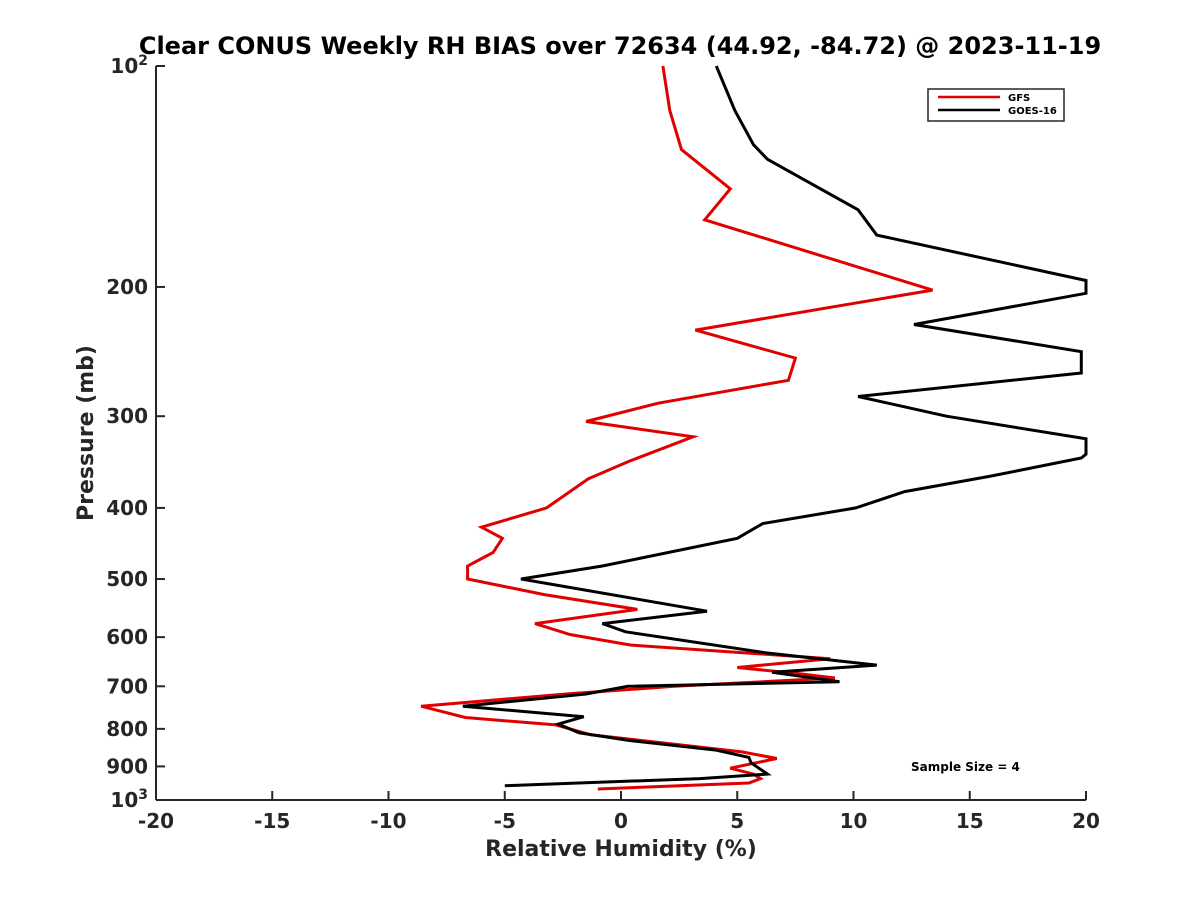 This screenshot has height=900, width=1200. Describe the element at coordinates (127, 416) in the screenshot. I see `y-tick-label: 300` at that location.